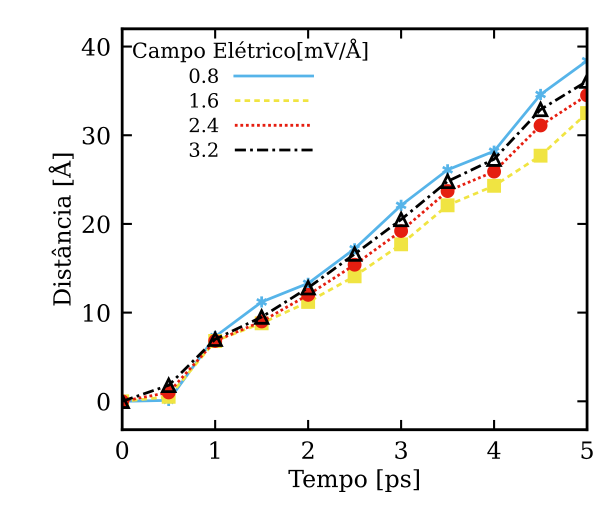 The height and width of the screenshot is (524, 596). Describe the element at coordinates (308, 450) in the screenshot. I see `x-tick-label: 2` at that location.